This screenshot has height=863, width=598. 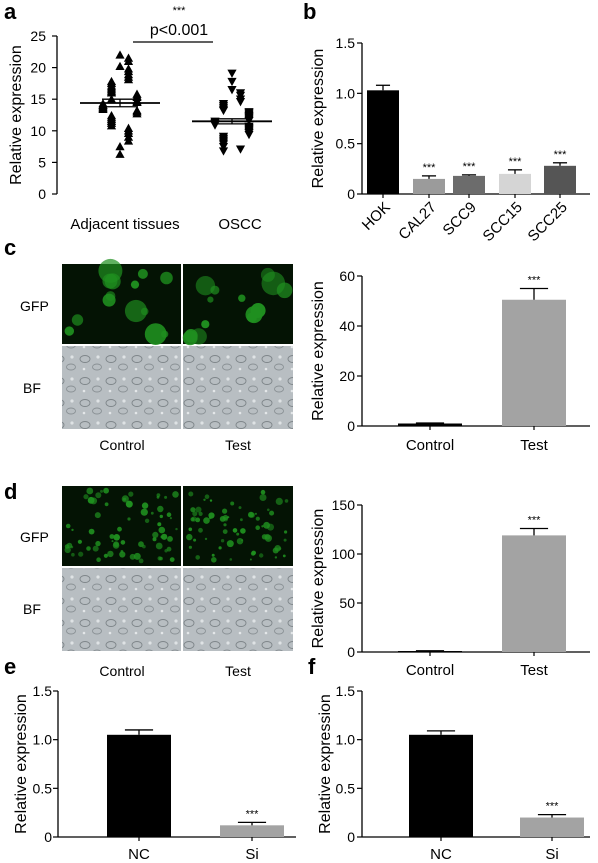 I want to click on y-tick-label: 50, so click(x=347, y=603).